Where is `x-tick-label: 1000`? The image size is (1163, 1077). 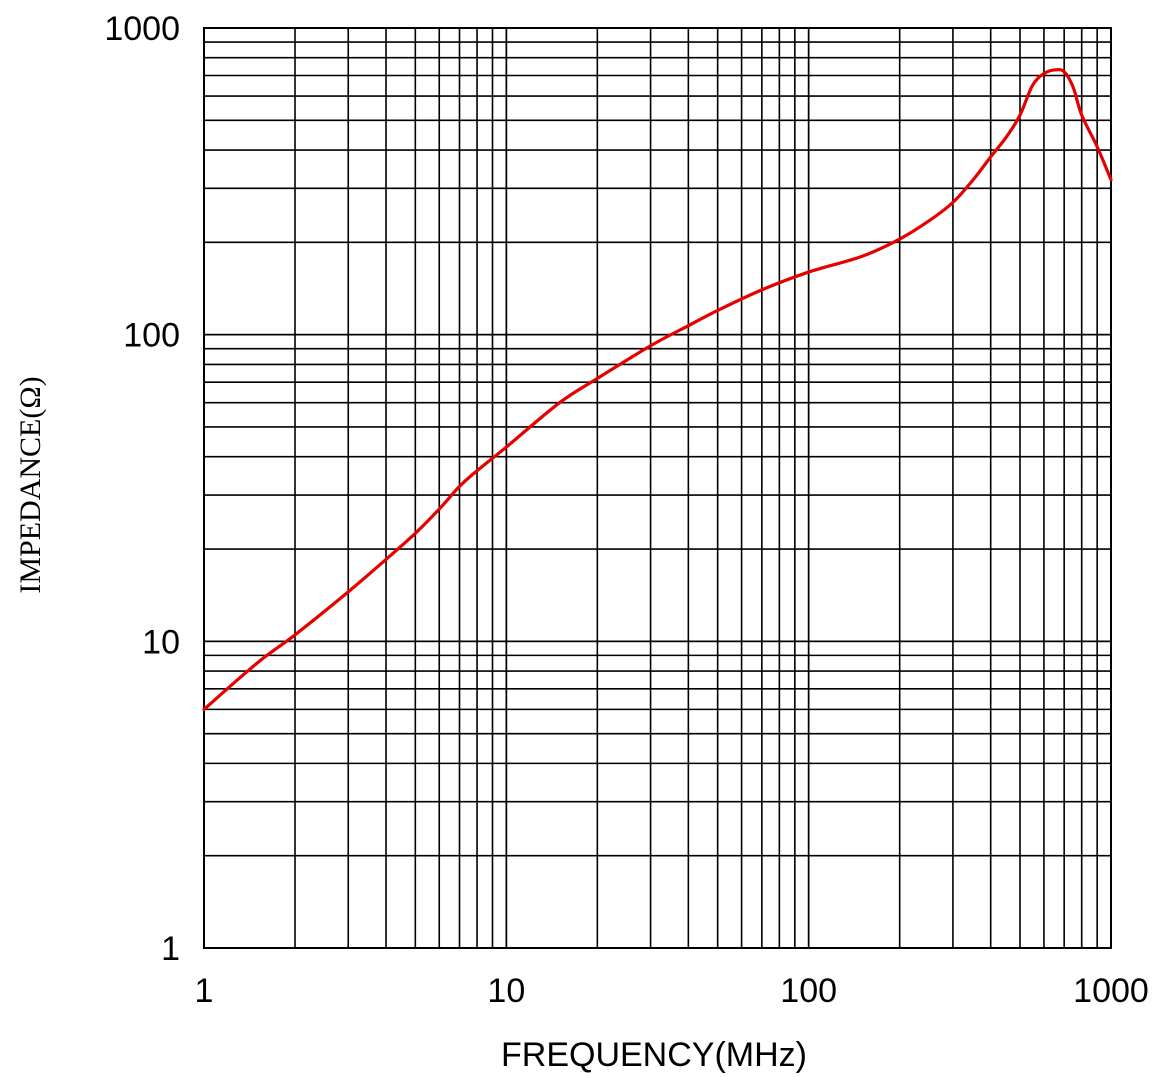 x-tick-label: 1000 is located at coordinates (1111, 991).